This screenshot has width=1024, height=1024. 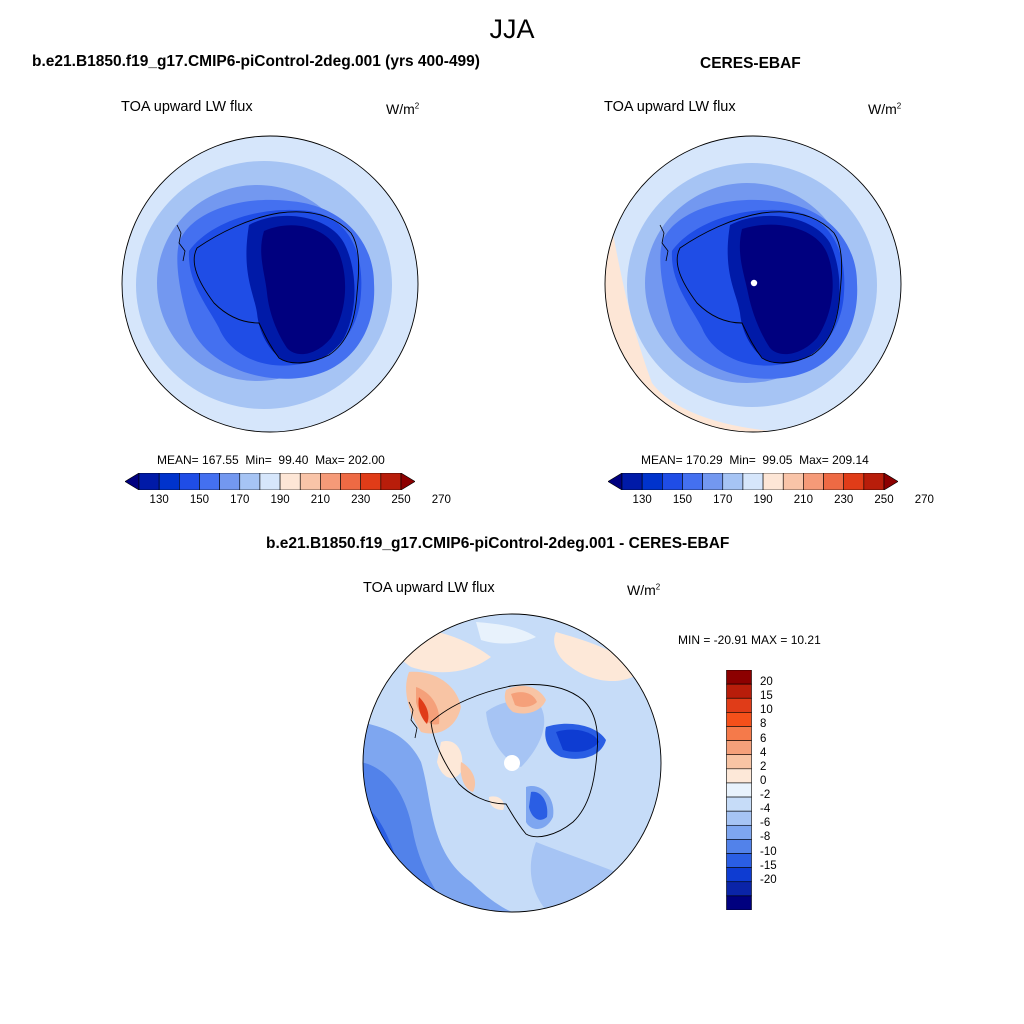 What do you see at coordinates (749, 640) in the screenshot?
I see `diff-minmax: MIN = -20.91 MAX = 10.21` at bounding box center [749, 640].